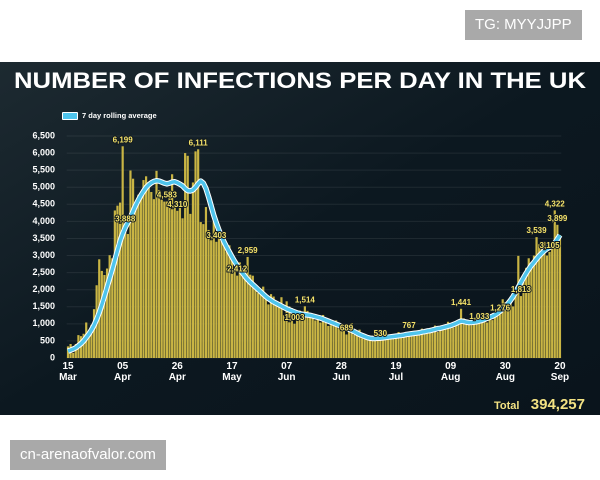  I want to click on data-label: 3,105, so click(550, 245).